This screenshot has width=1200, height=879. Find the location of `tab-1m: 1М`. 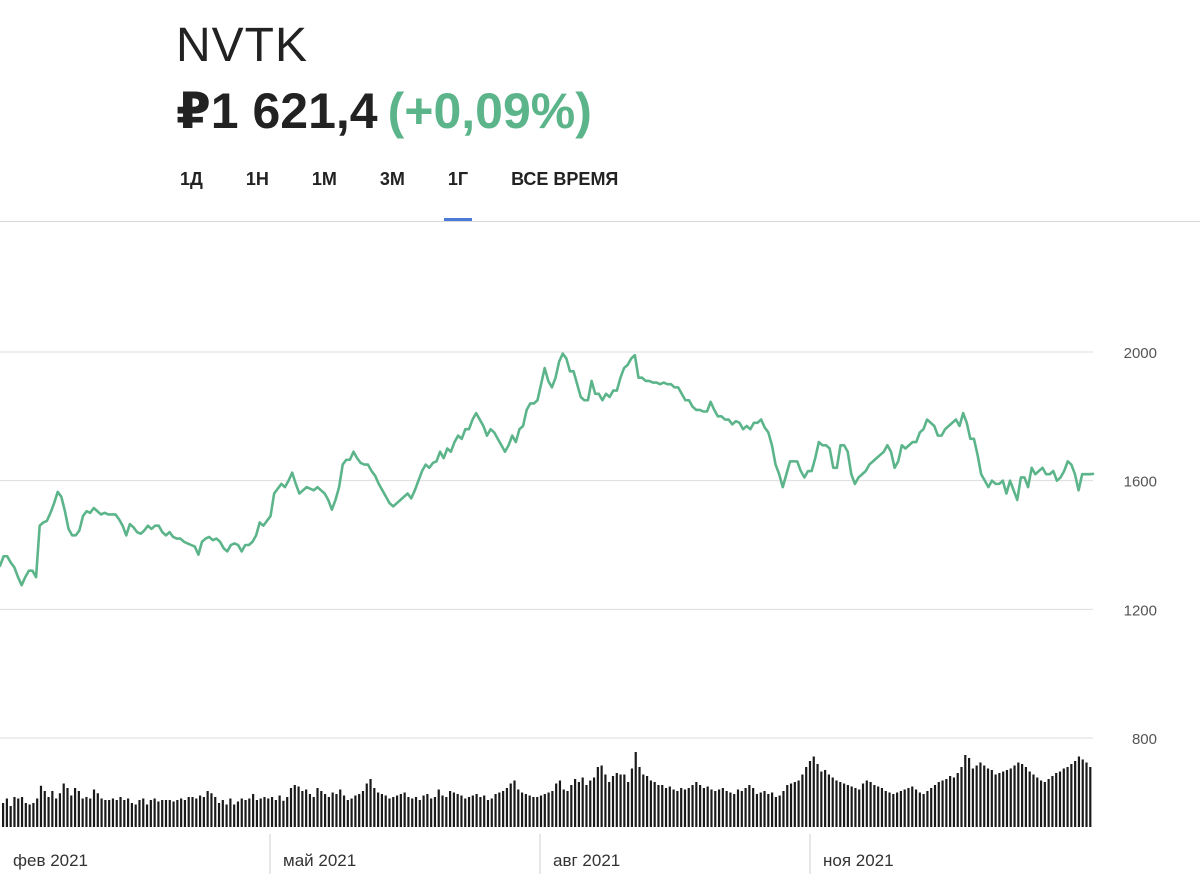

tab-1m: 1М is located at coordinates (324, 179).